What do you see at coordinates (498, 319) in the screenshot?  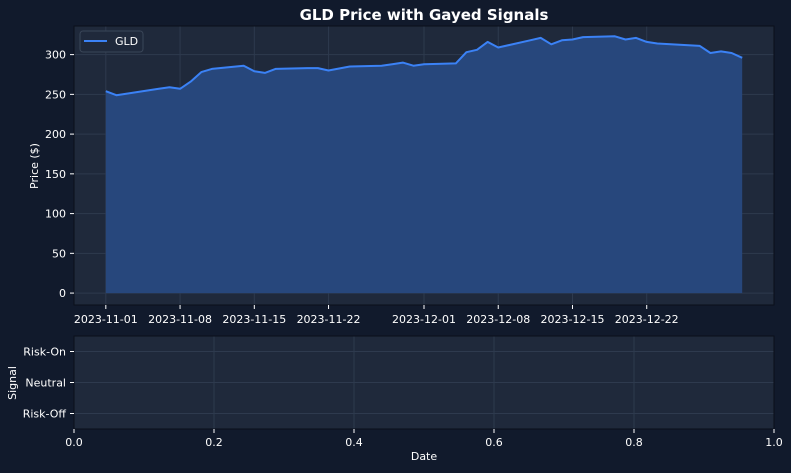 I see `price-x-tick-label: 2023-12-08` at bounding box center [498, 319].